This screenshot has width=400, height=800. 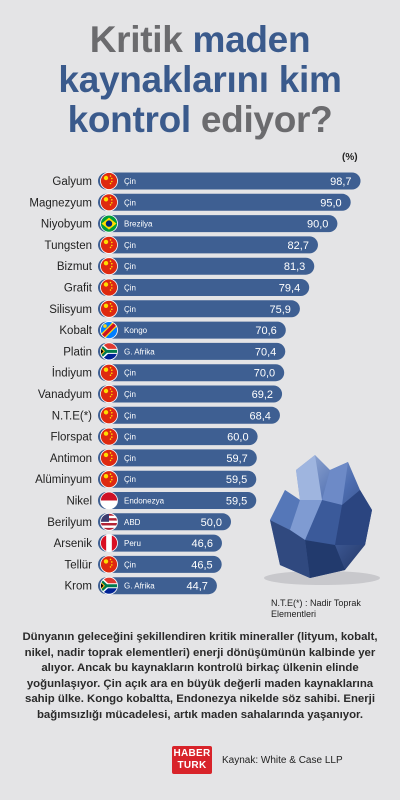 What do you see at coordinates (73, 544) in the screenshot?
I see `category-label: Arsenik` at bounding box center [73, 544].